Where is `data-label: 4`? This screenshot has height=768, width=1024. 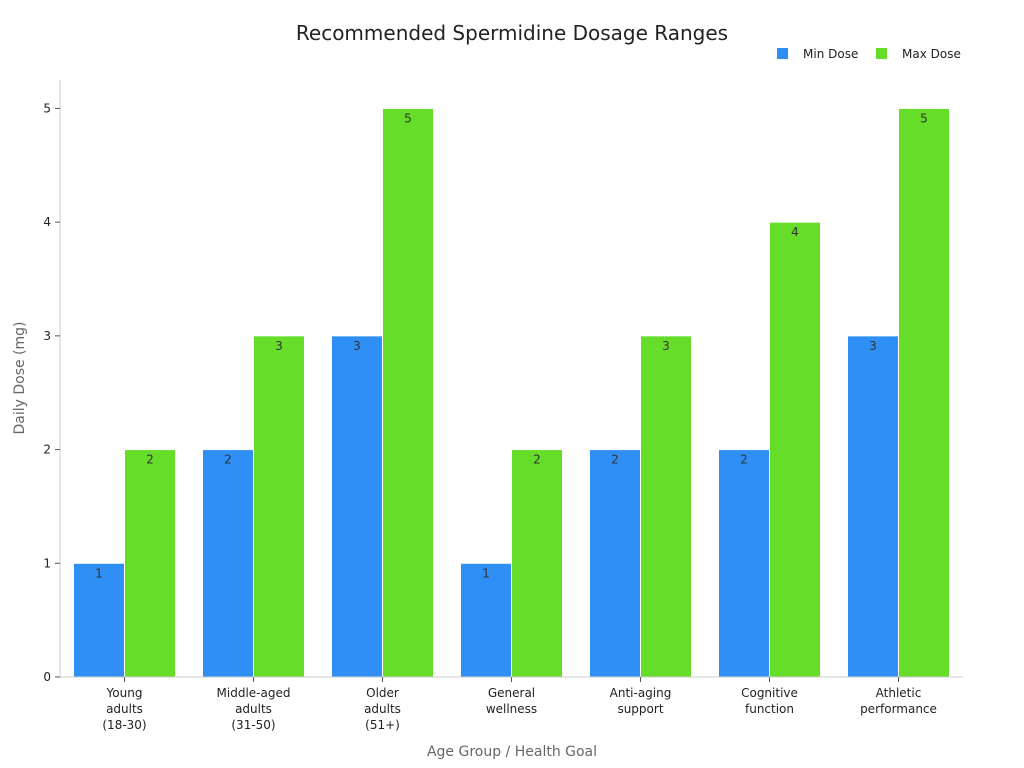 data-label: 4 is located at coordinates (795, 232).